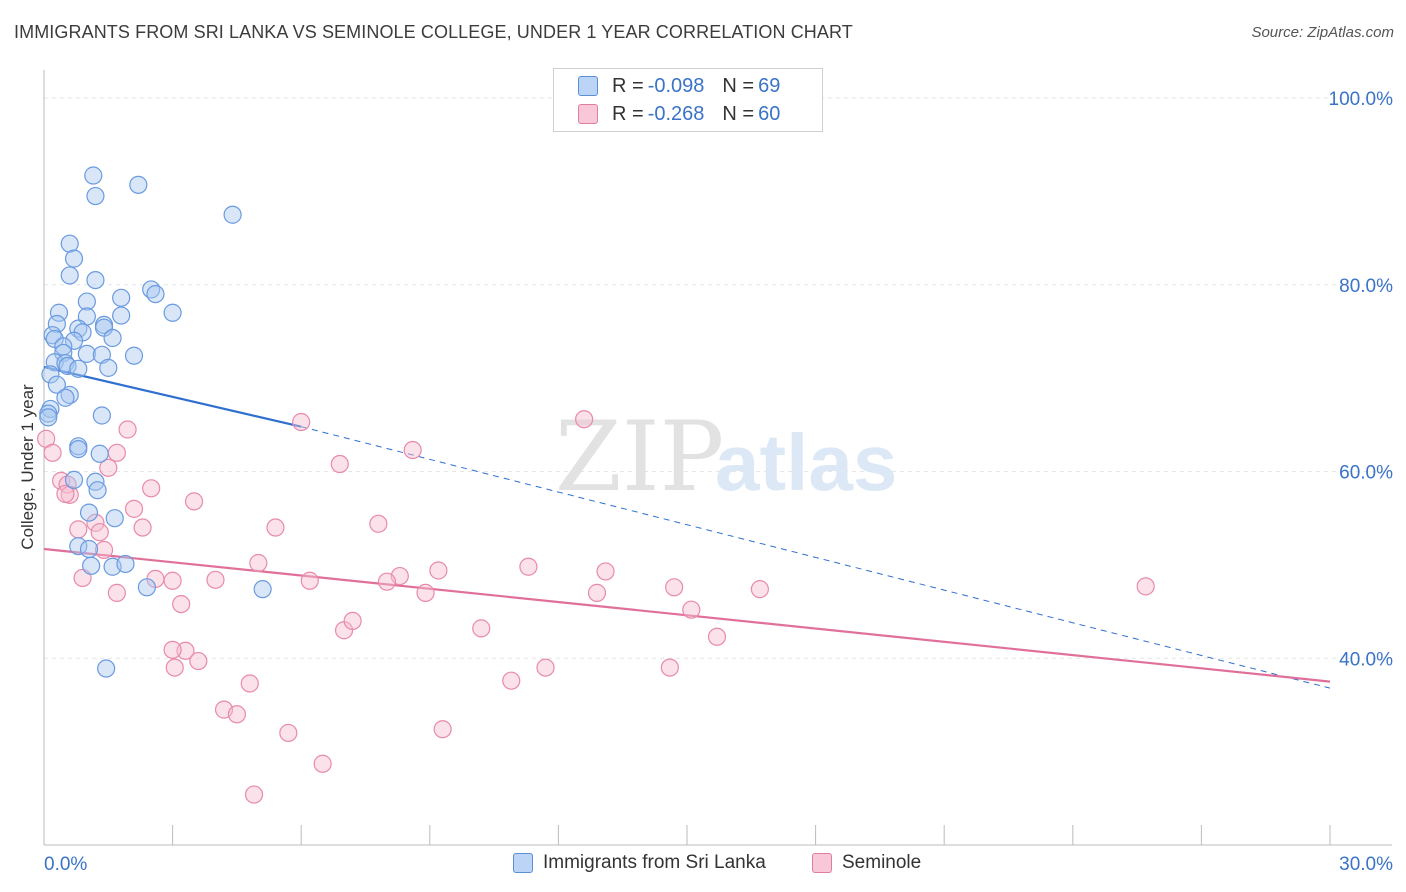 The image size is (1406, 892). What do you see at coordinates (172, 396) in the screenshot?
I see `trend-line-sri-lanka` at bounding box center [172, 396].